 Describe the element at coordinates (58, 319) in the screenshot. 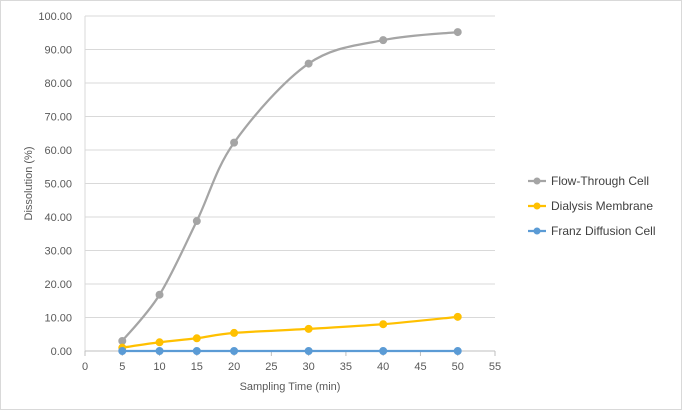

I see `y-tick-label: 10.00` at that location.